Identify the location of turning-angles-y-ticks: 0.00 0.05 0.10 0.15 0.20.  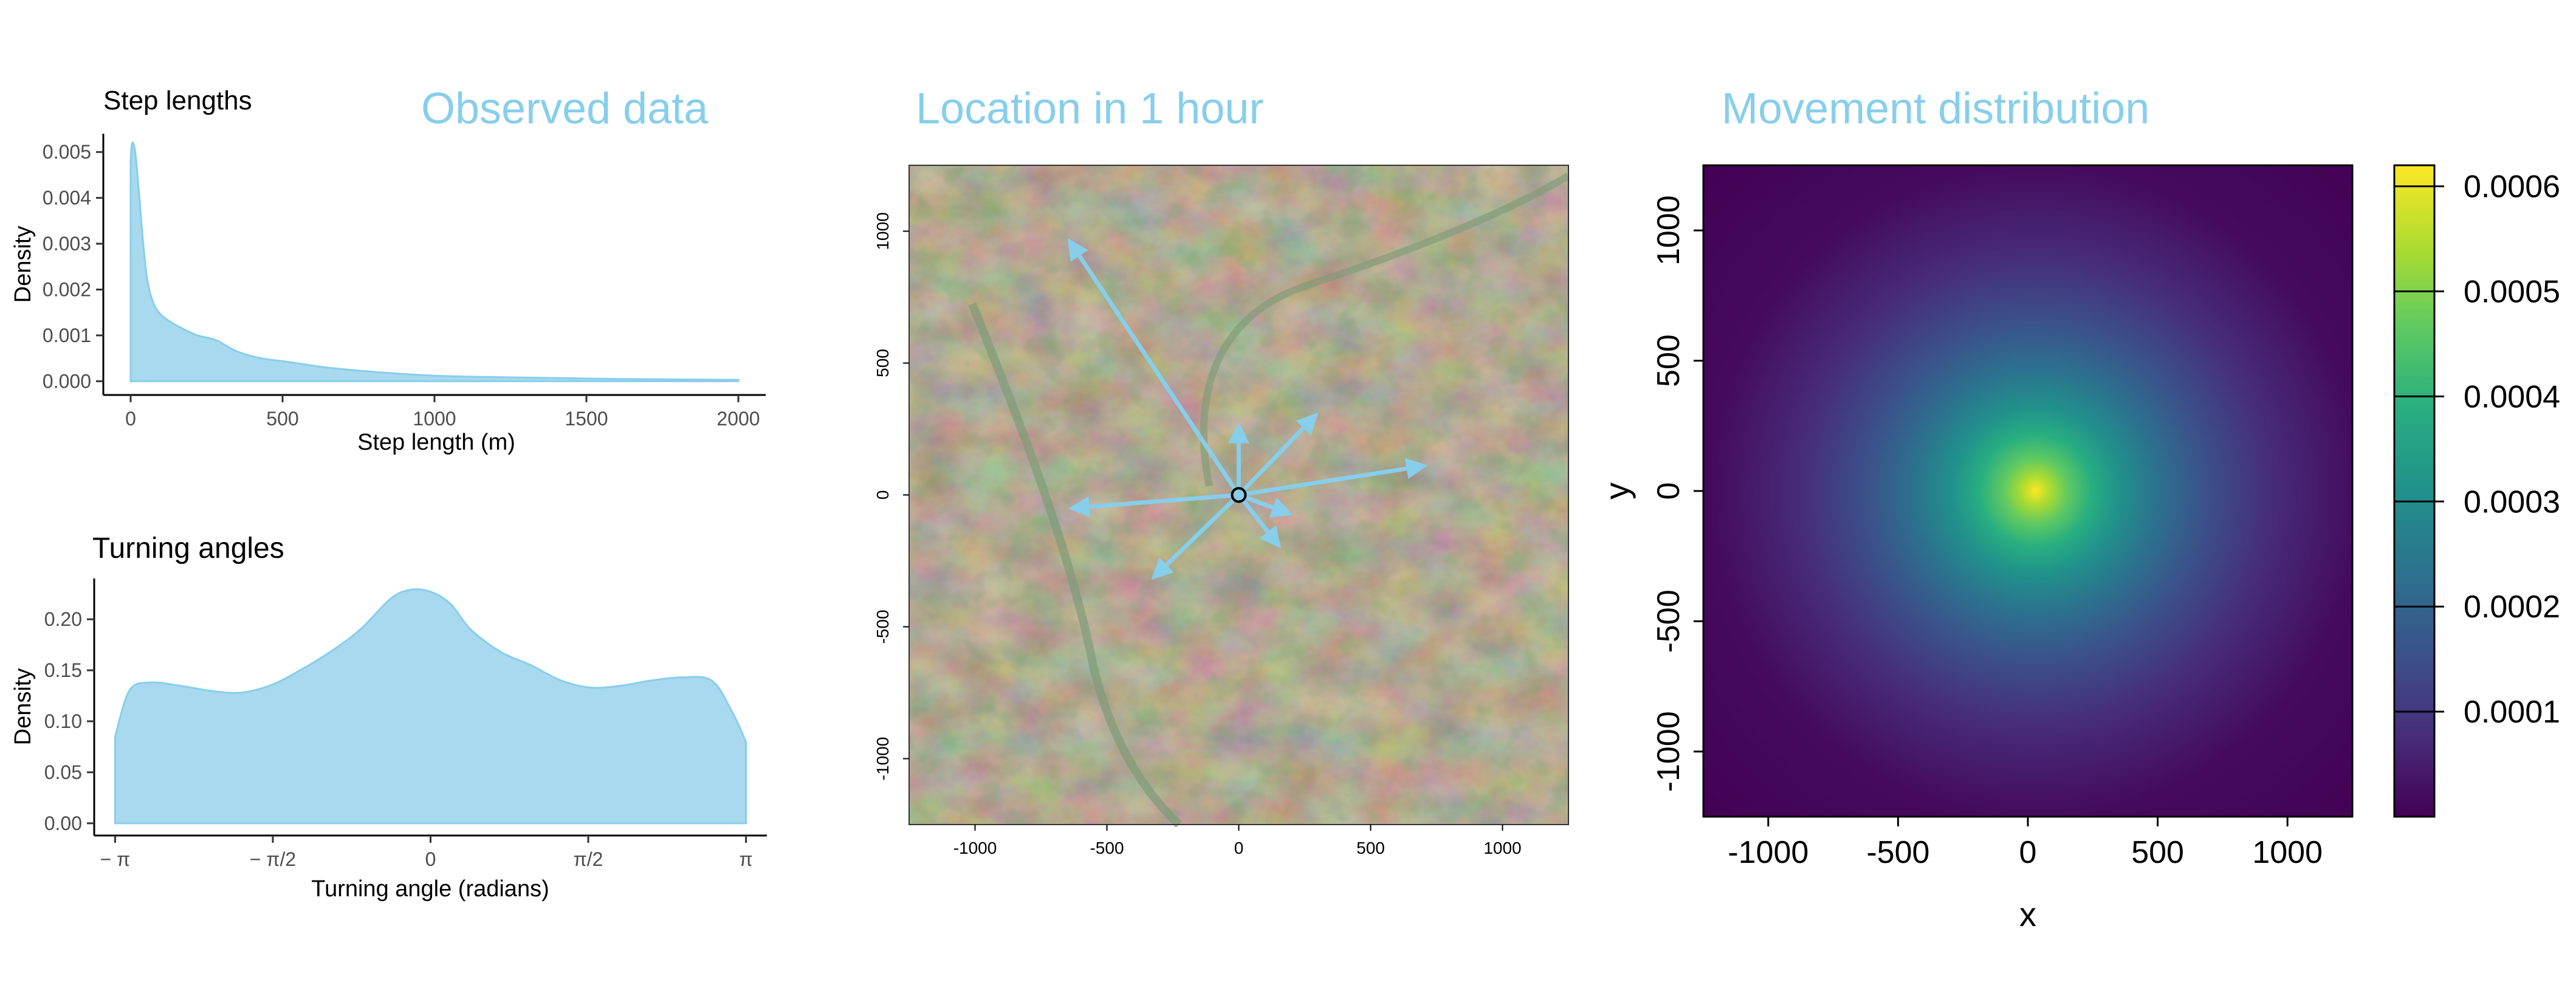
(69, 721).